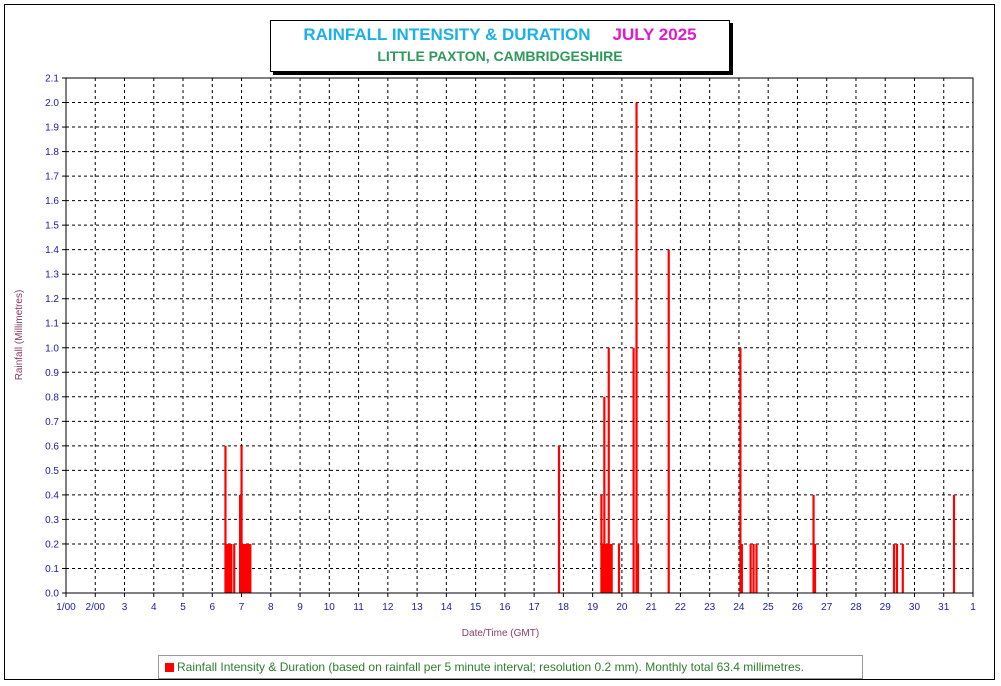  I want to click on y-tick-label: 1.4, so click(52, 250).